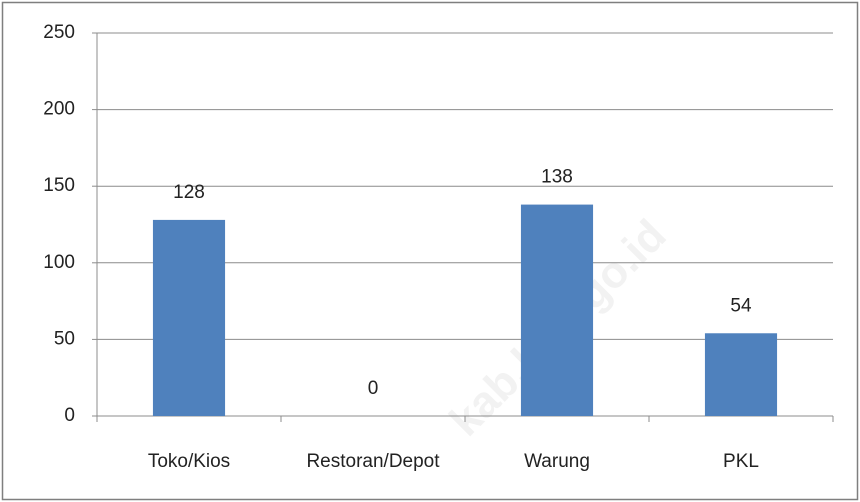  Describe the element at coordinates (557, 461) in the screenshot. I see `x-tick-label: Warung` at that location.